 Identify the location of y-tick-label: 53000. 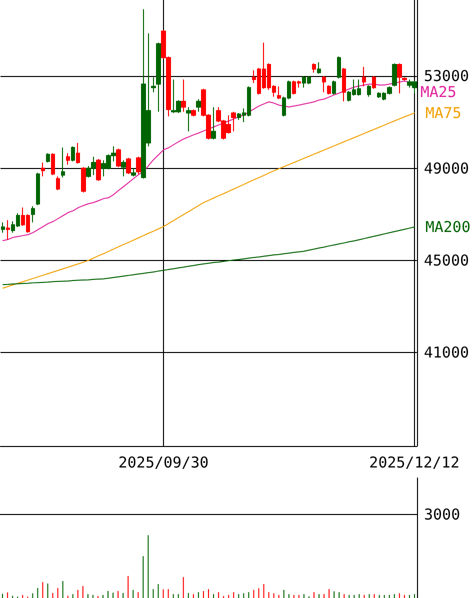
(446, 76).